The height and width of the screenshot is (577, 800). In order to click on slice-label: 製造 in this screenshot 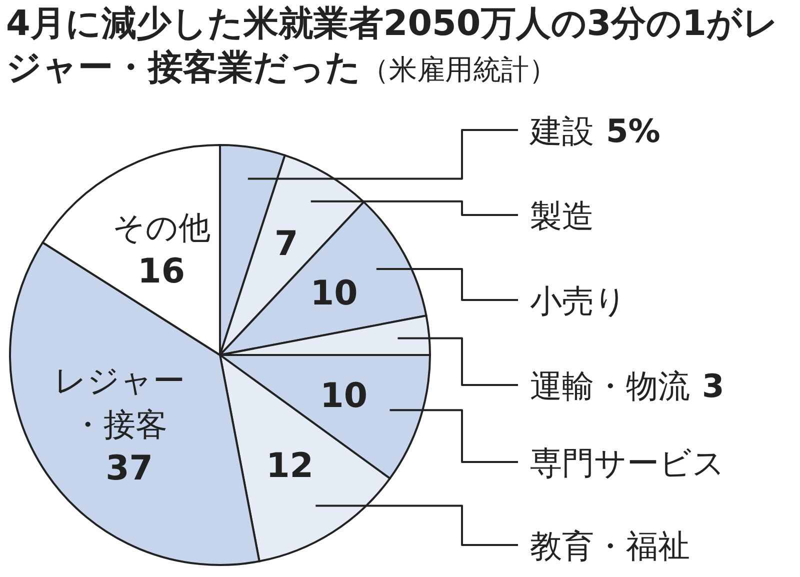, I will do `click(562, 216)`.